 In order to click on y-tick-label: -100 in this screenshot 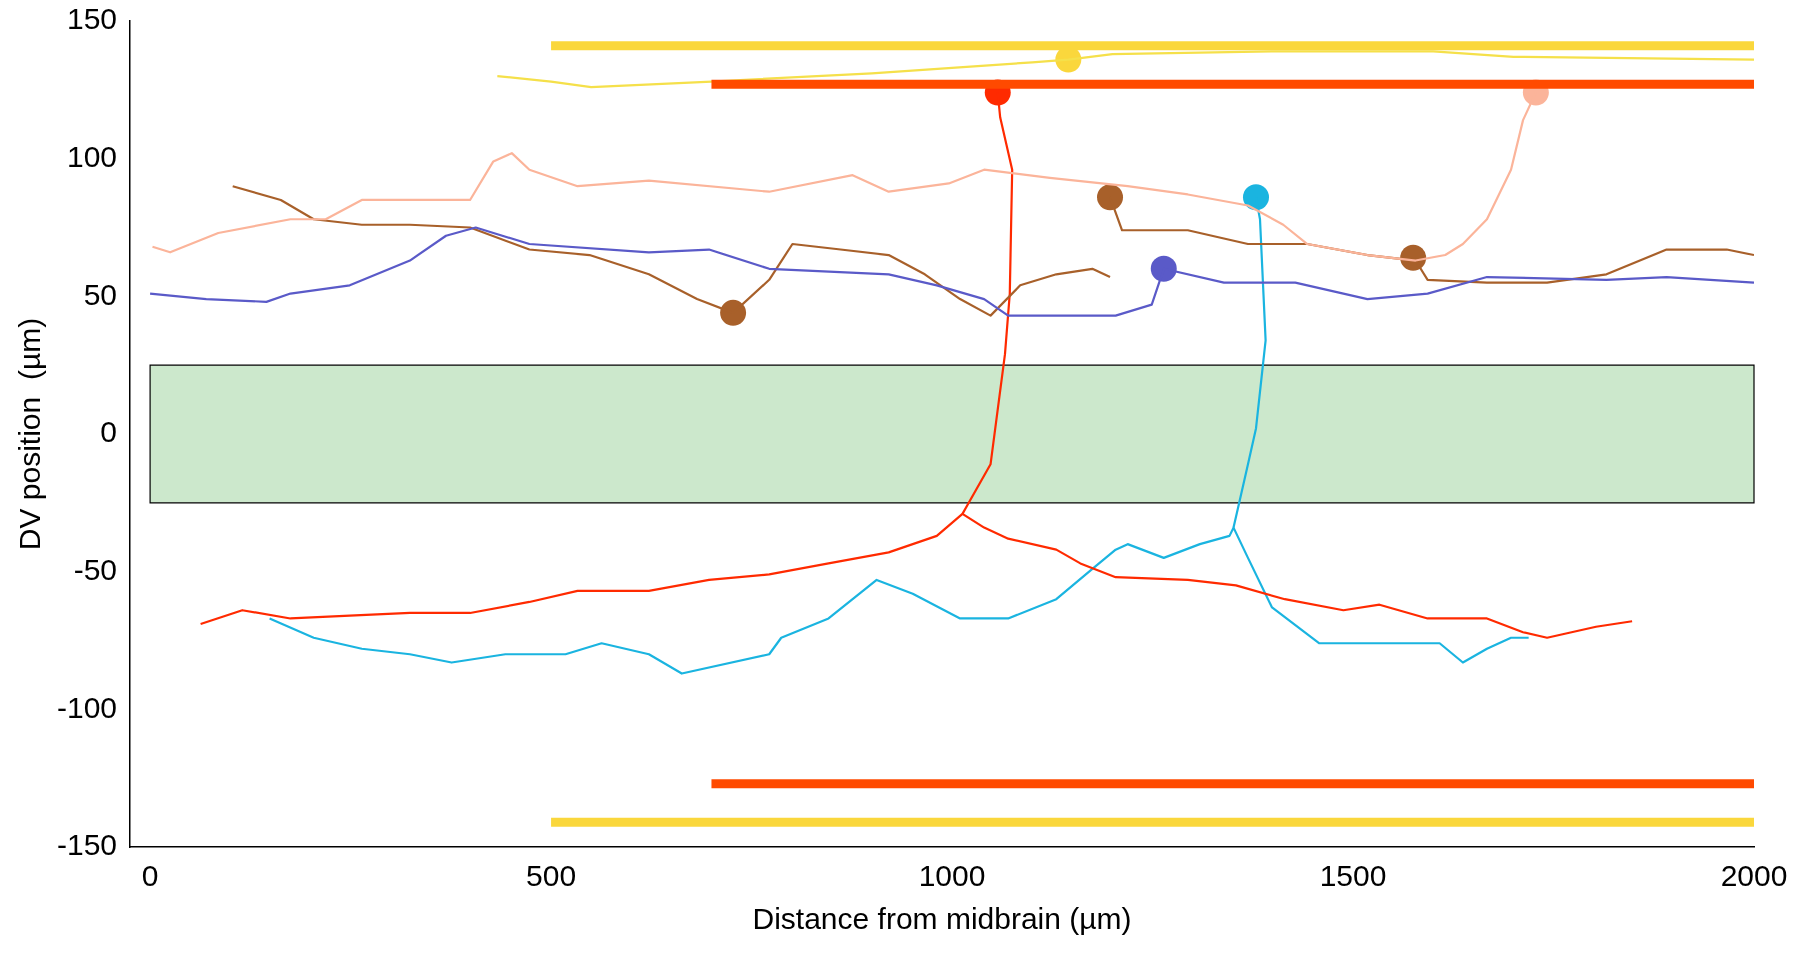, I will do `click(87, 707)`.